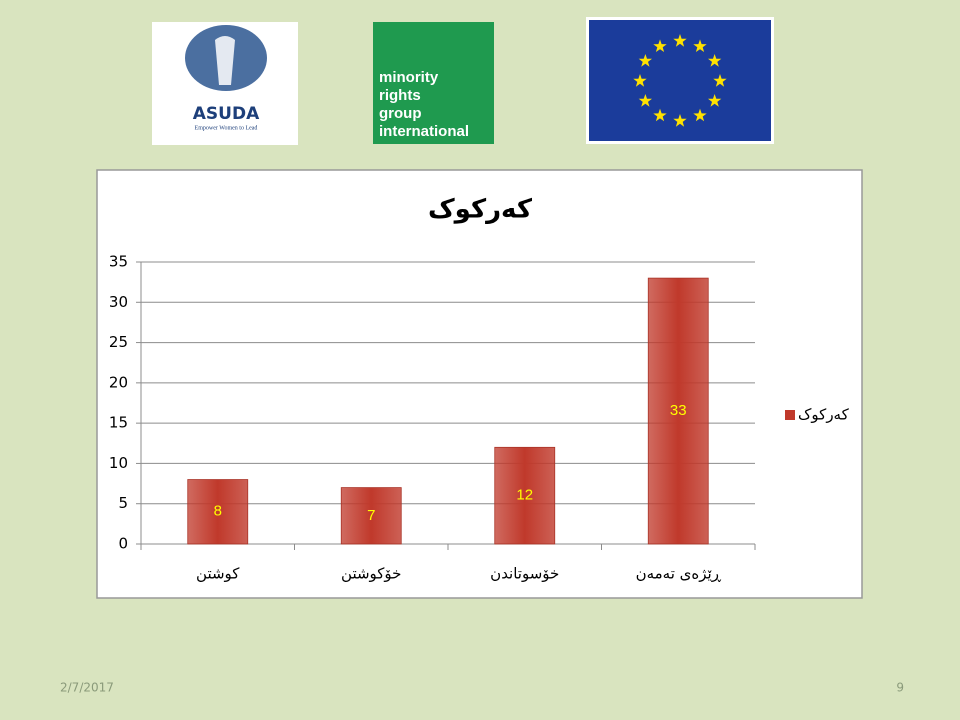  Describe the element at coordinates (679, 574) in the screenshot. I see `x-tick-label: ڕێژەی تەمەن` at that location.